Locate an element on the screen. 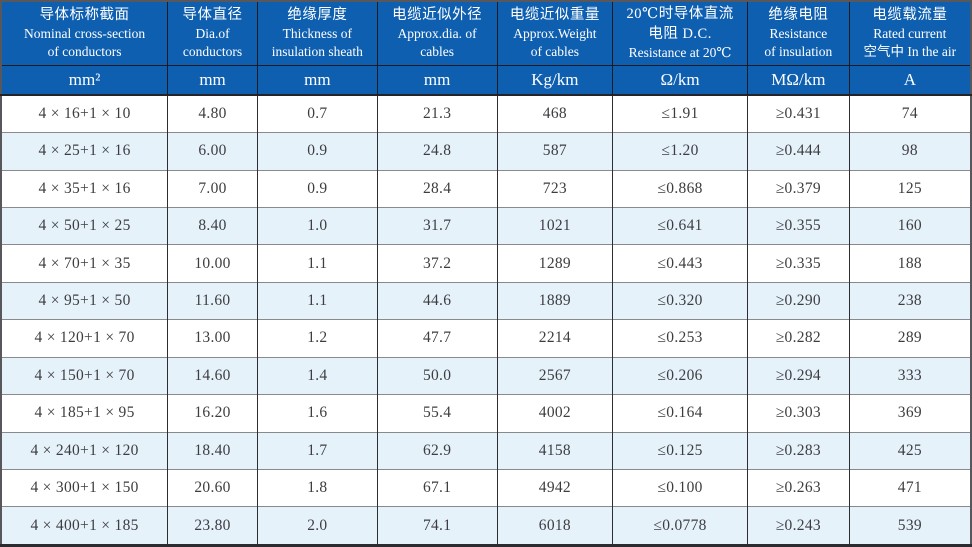 The width and height of the screenshot is (972, 547). column-header-dc-resistance: 20℃时导体直流 电阻 D.C. Resistance at 20℃ is located at coordinates (680, 33).